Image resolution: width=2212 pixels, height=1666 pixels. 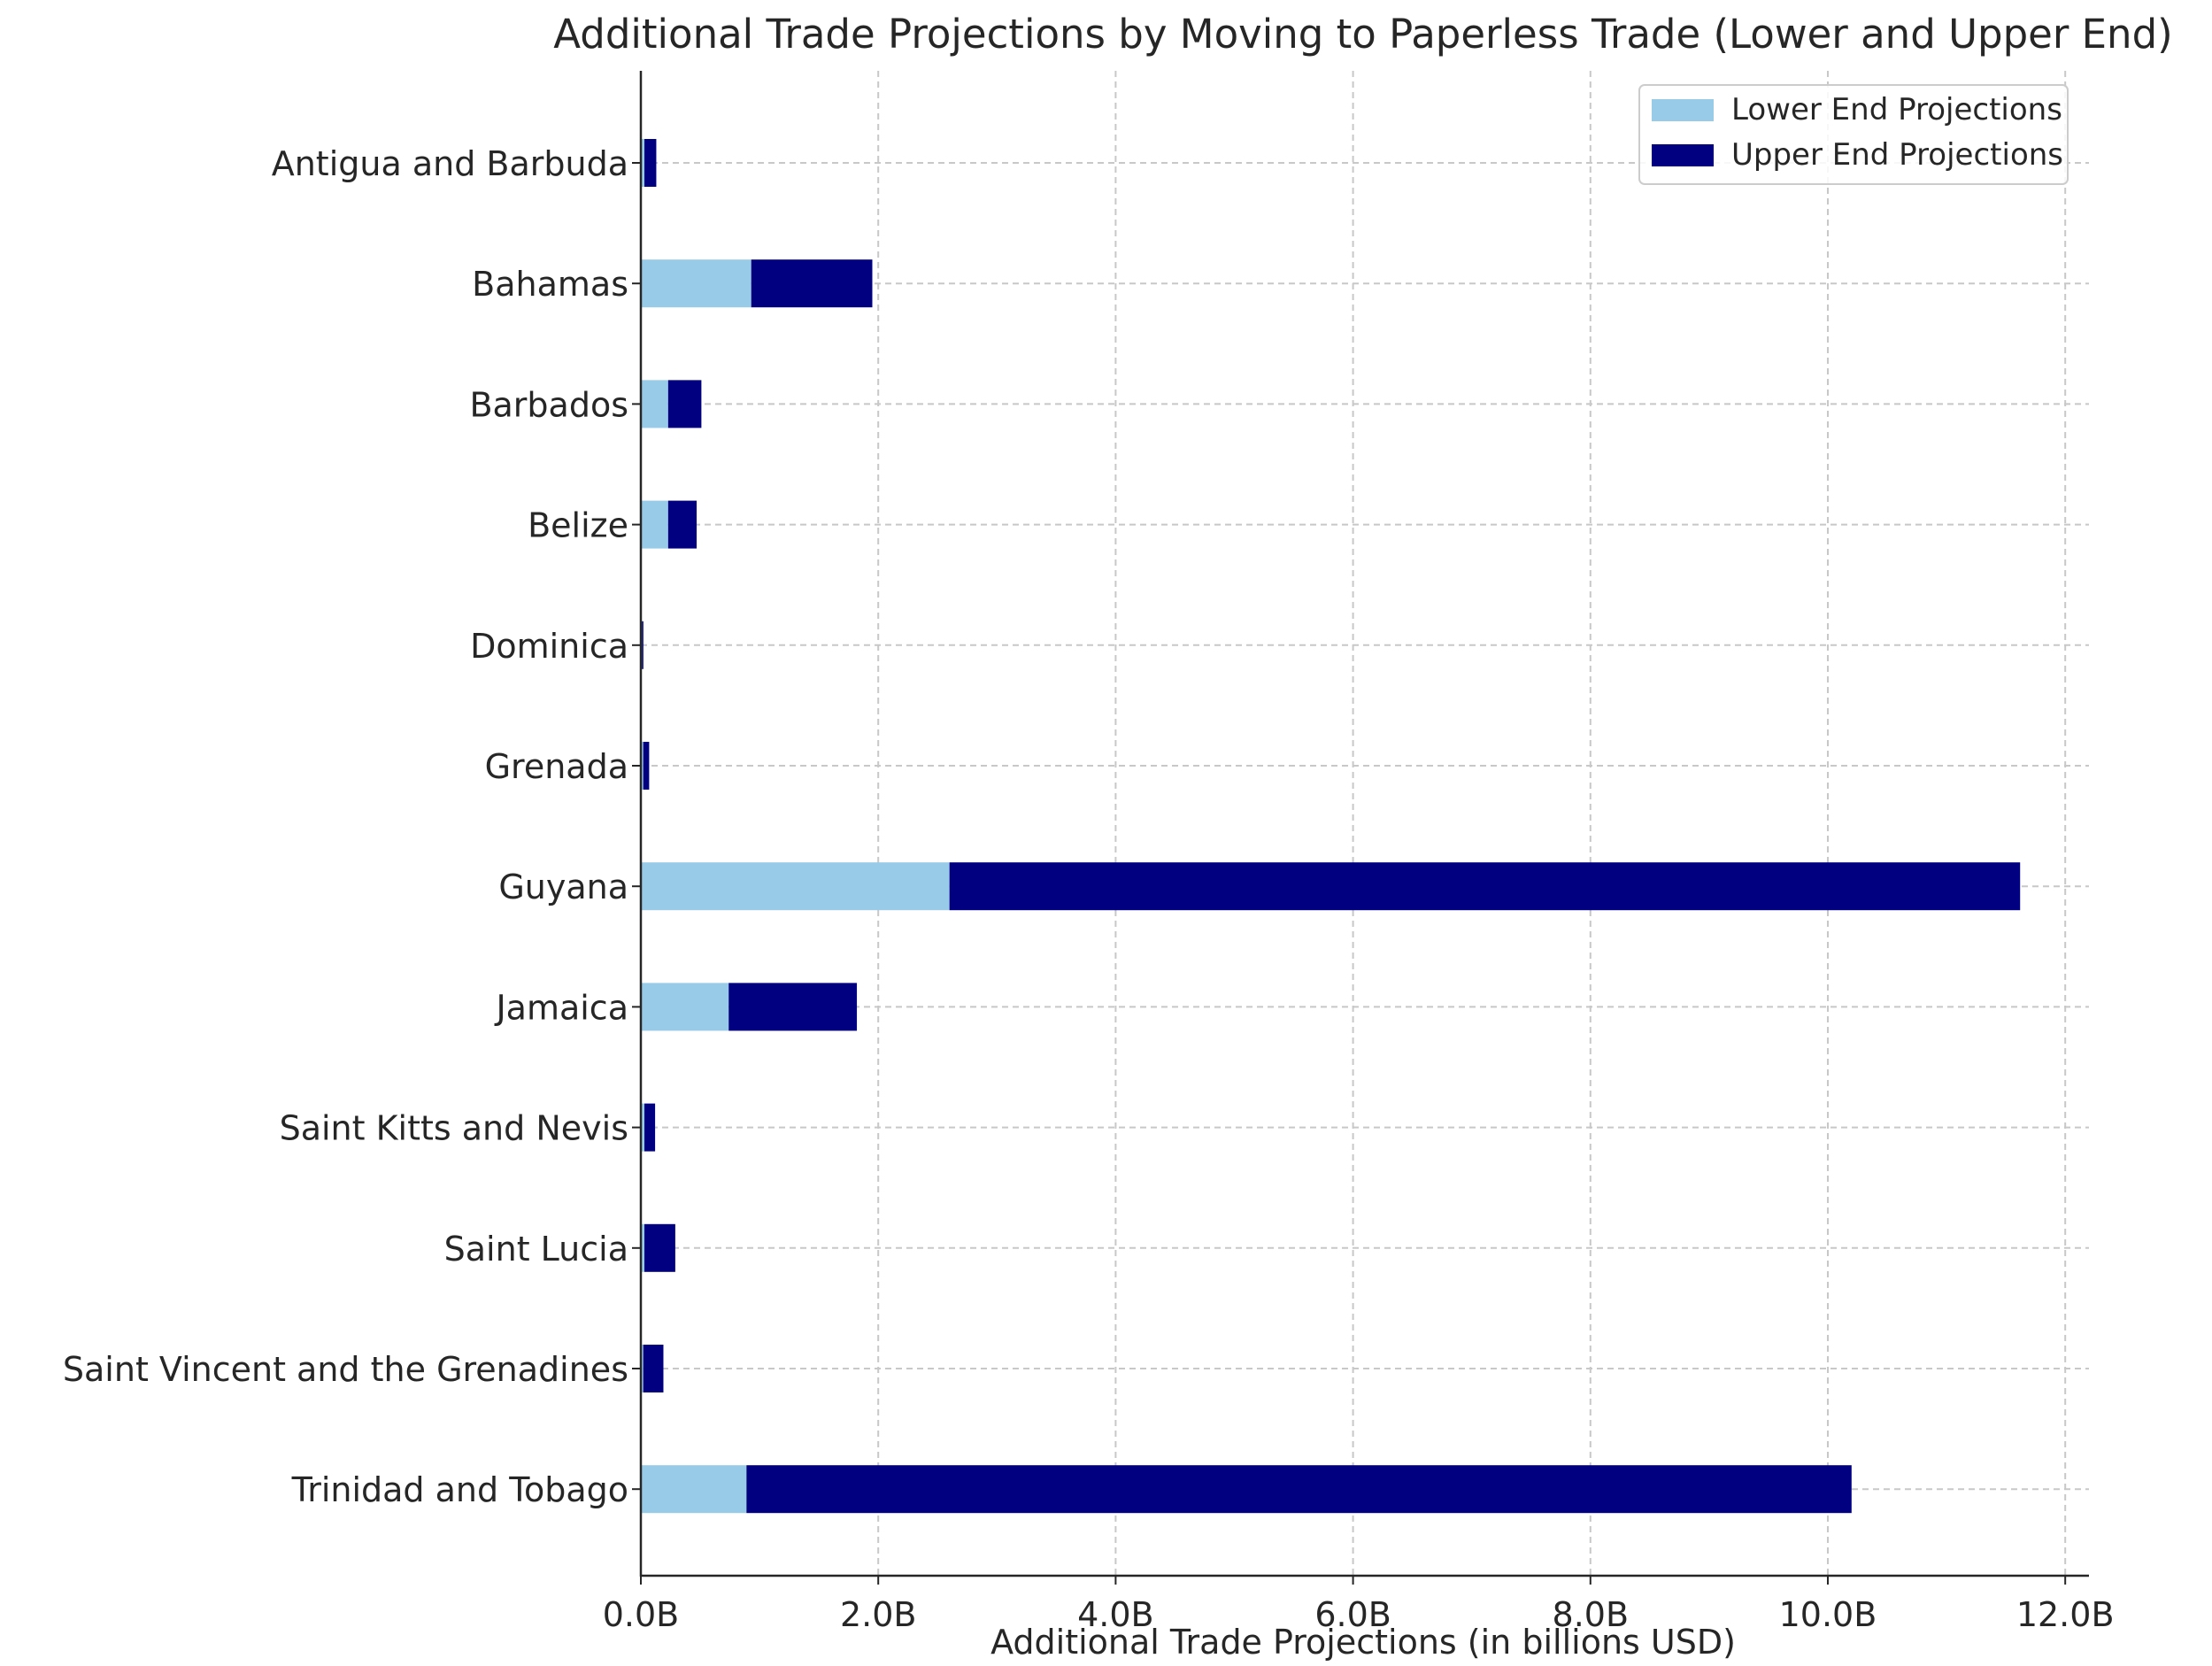 What do you see at coordinates (578, 525) in the screenshot?
I see `y-tick-label: Belize` at bounding box center [578, 525].